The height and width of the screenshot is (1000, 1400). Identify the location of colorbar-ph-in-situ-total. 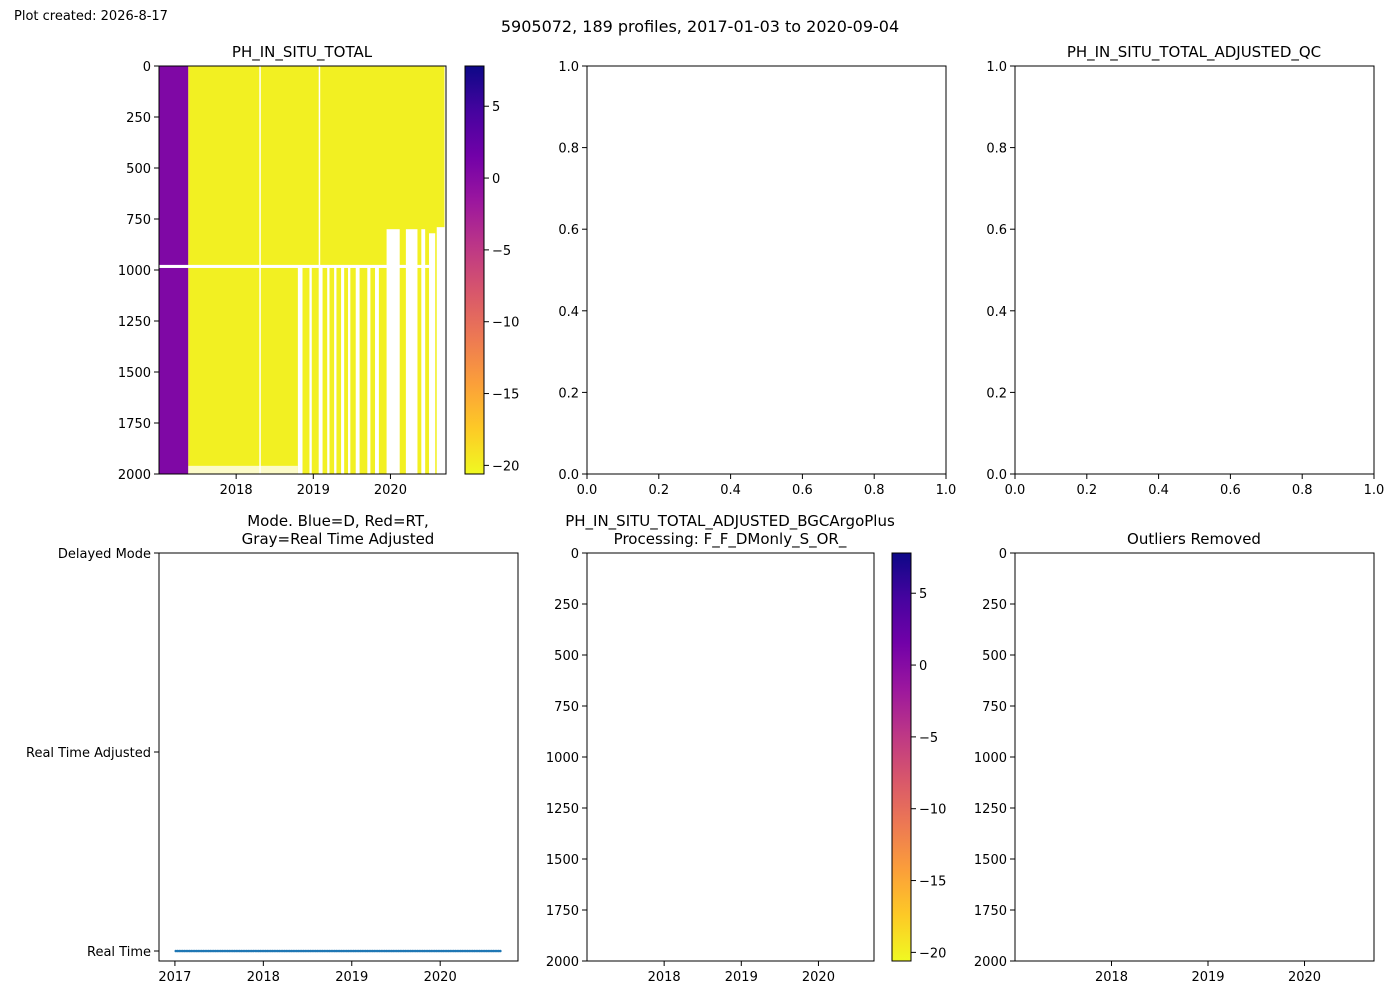
(474, 270).